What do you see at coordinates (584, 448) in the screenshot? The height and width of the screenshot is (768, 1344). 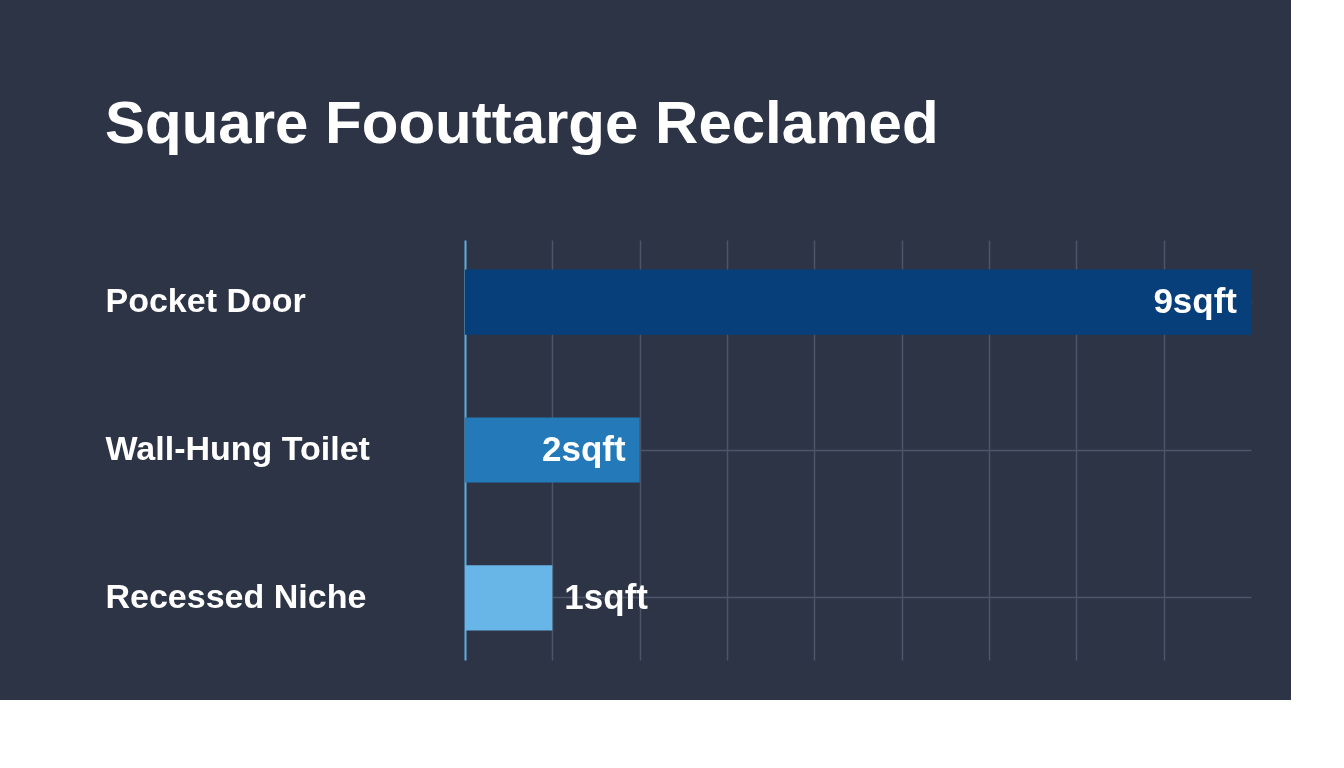 I see `data-label: 2sqft` at bounding box center [584, 448].